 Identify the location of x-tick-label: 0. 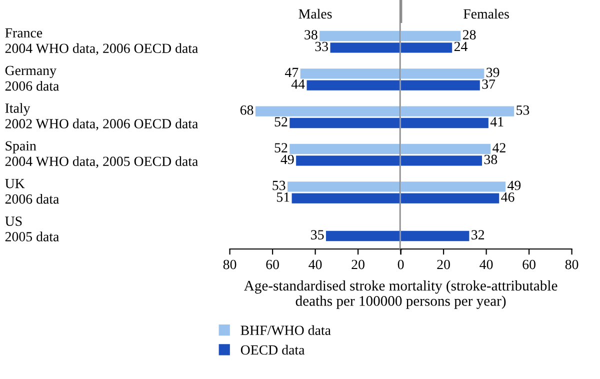
(401, 265).